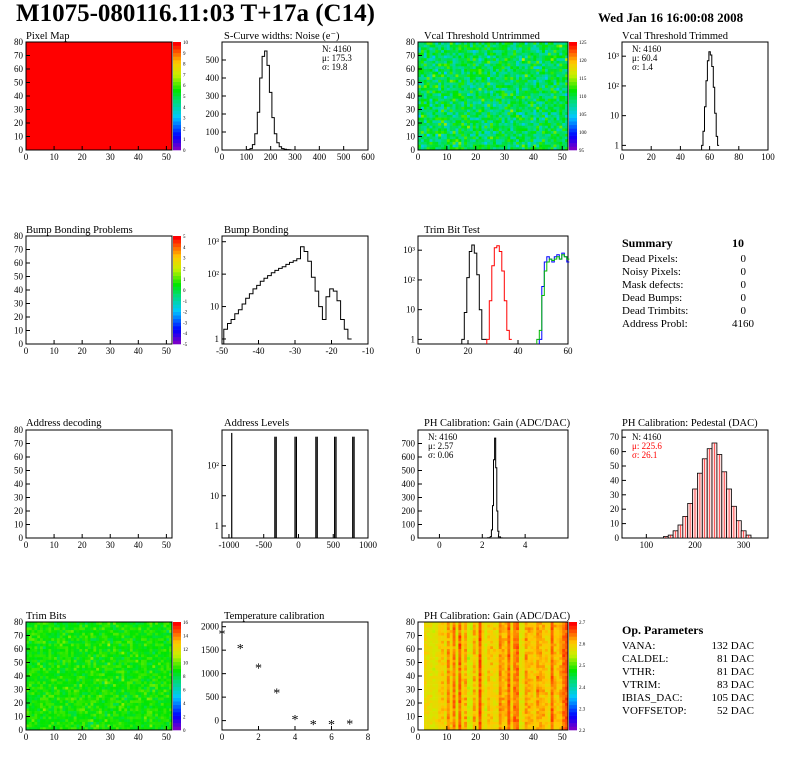 The image size is (796, 772). I want to click on palette-step, so click(177, 266).